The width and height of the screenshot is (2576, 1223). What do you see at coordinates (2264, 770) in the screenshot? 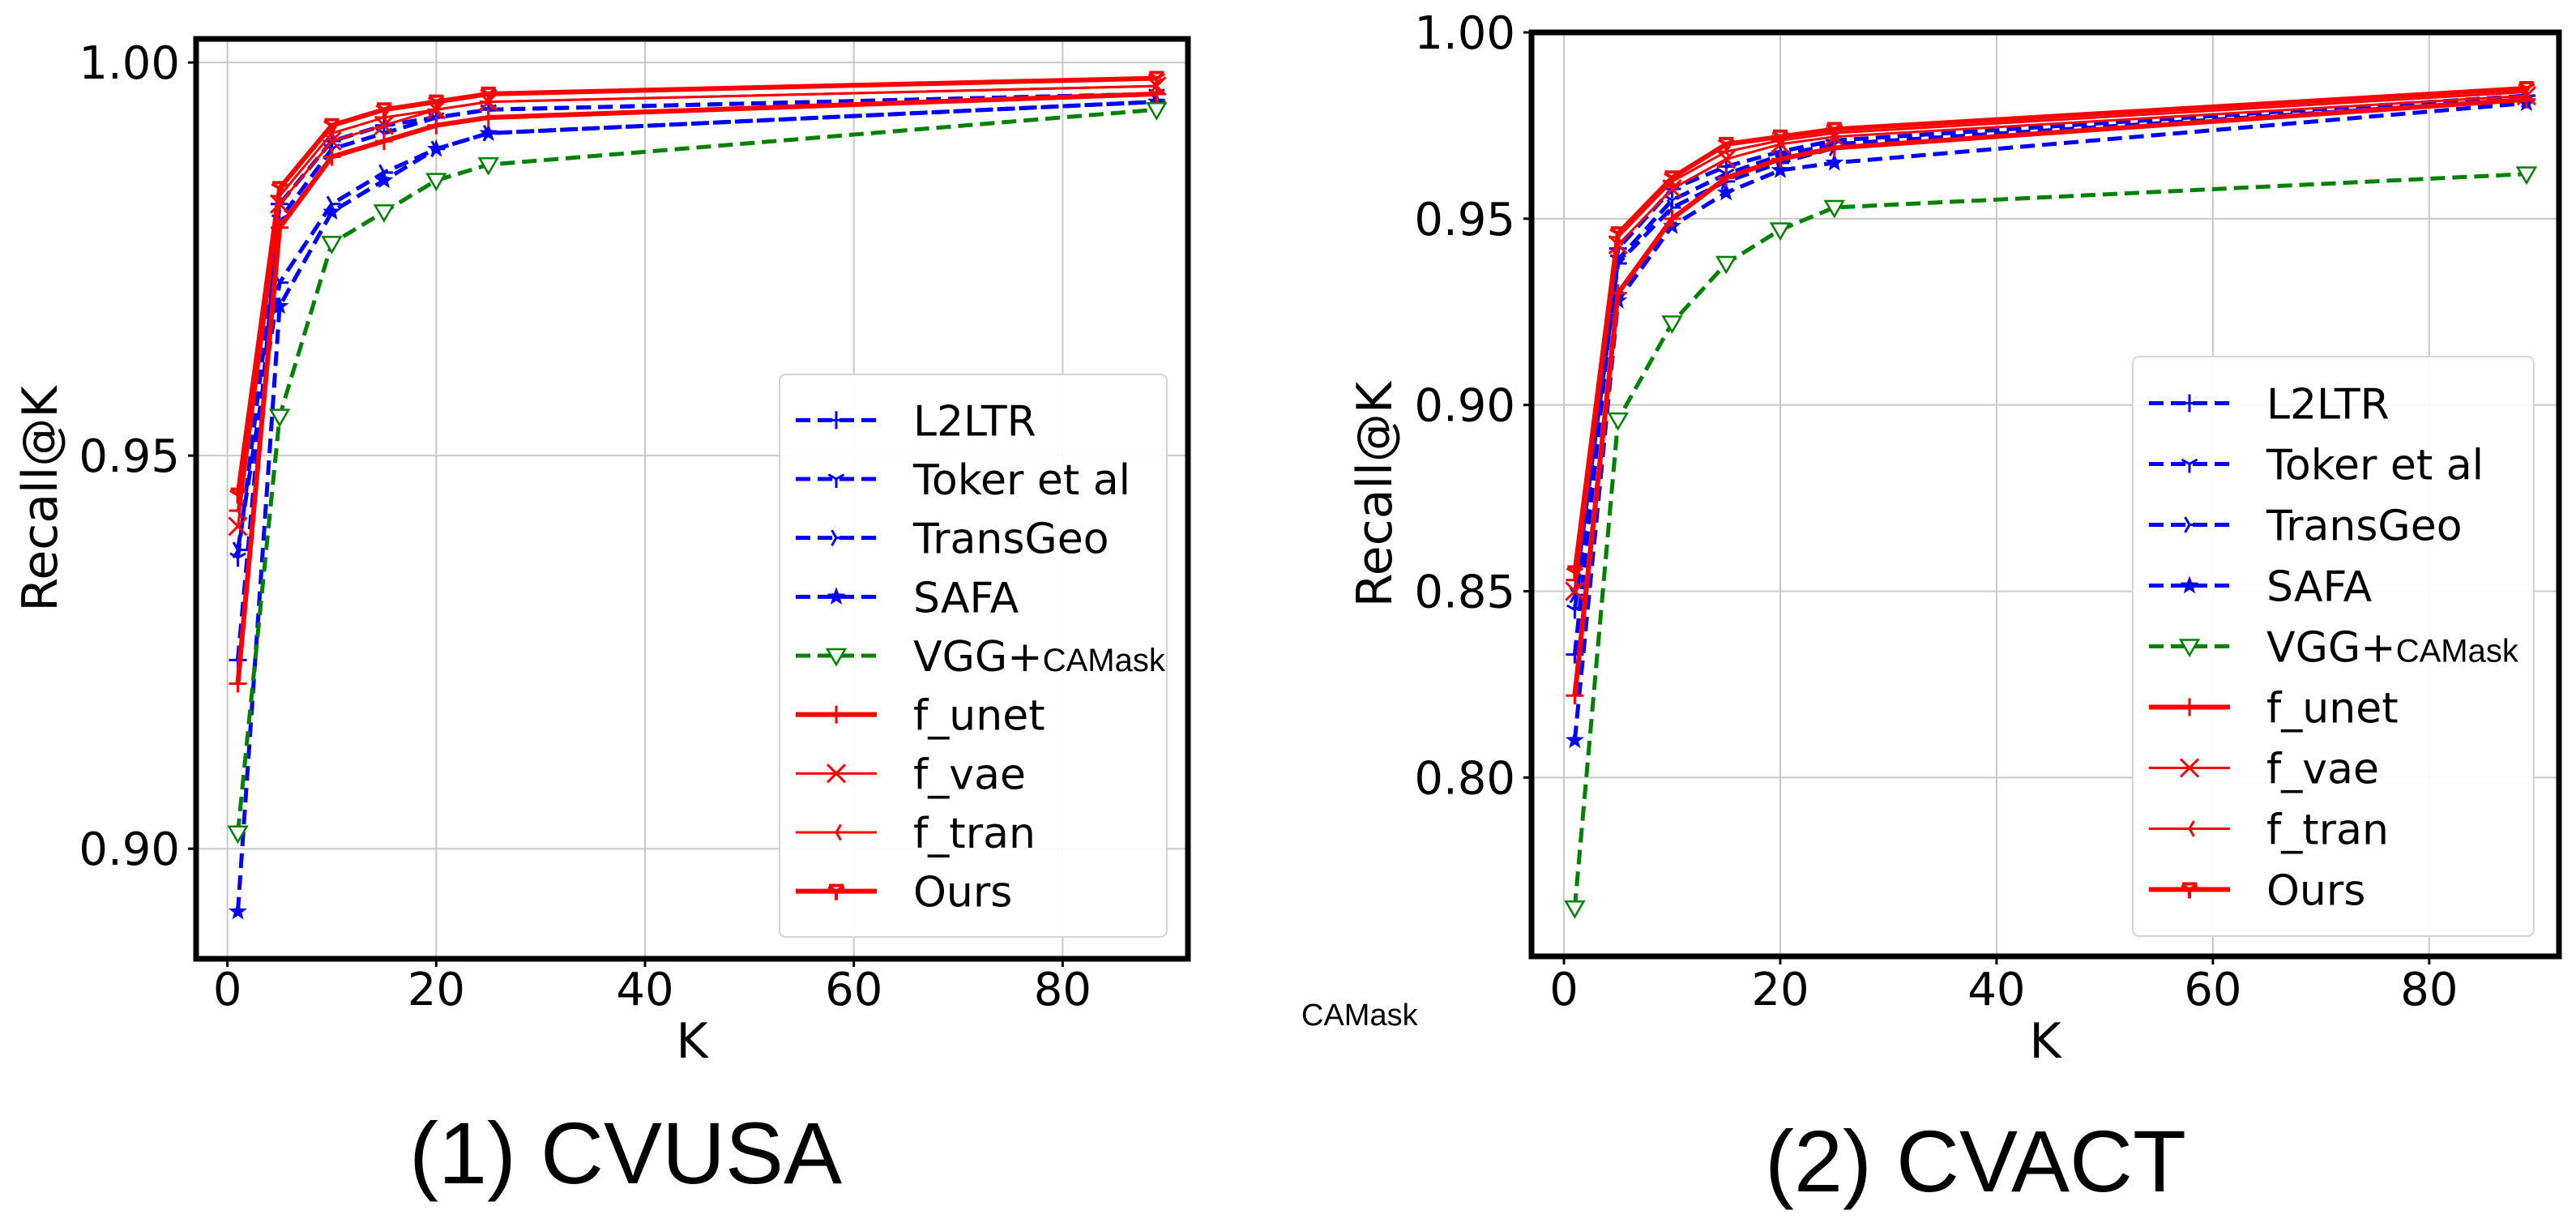
I see `chart-2-legend-entry-f-vae: f_vae` at bounding box center [2264, 770].